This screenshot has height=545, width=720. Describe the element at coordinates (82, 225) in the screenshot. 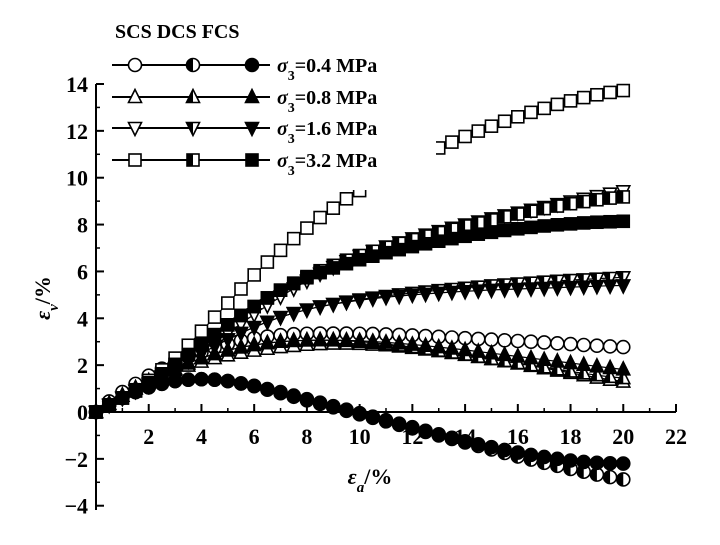

I see `y-tick-label: 8` at that location.